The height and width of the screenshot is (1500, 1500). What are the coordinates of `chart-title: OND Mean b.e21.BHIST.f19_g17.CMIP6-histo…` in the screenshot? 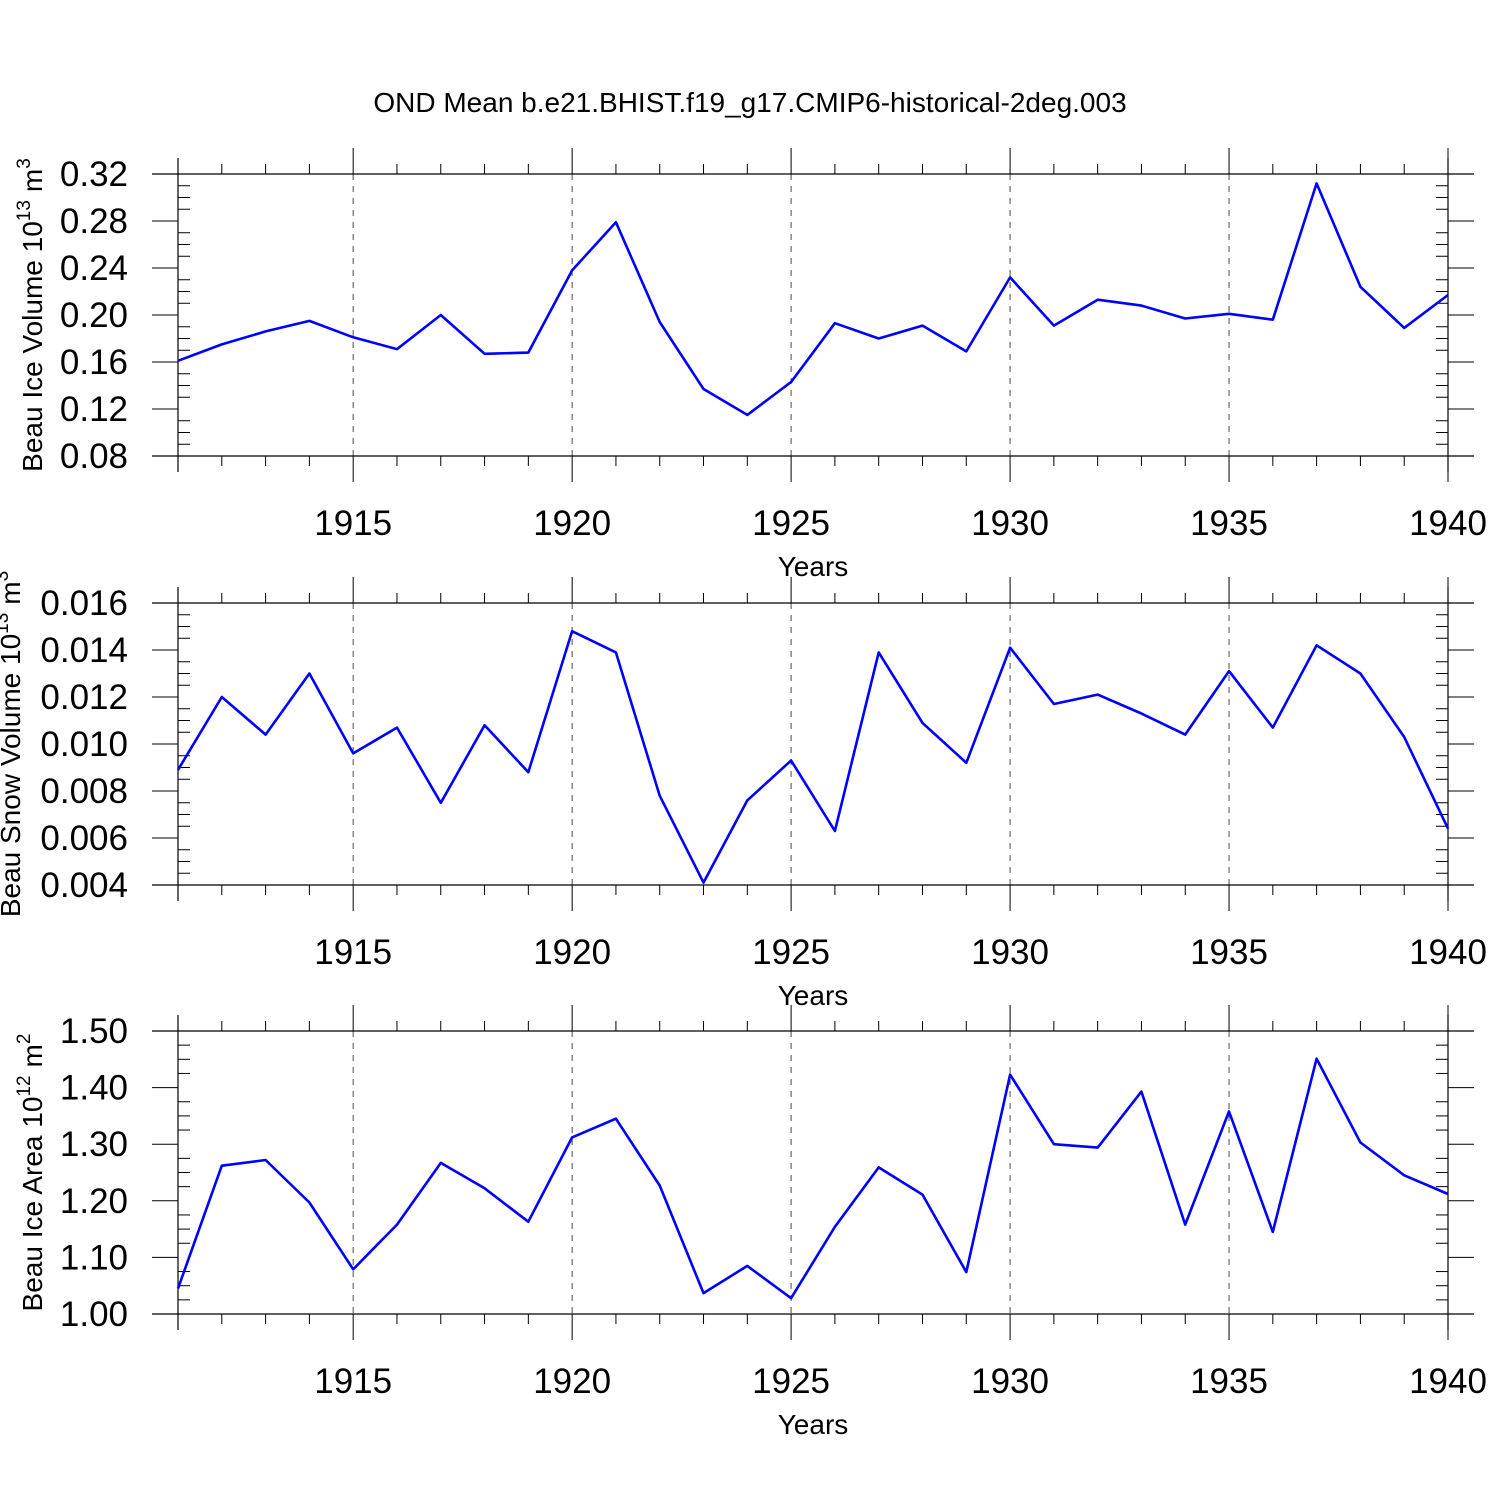 It's located at (749, 102).